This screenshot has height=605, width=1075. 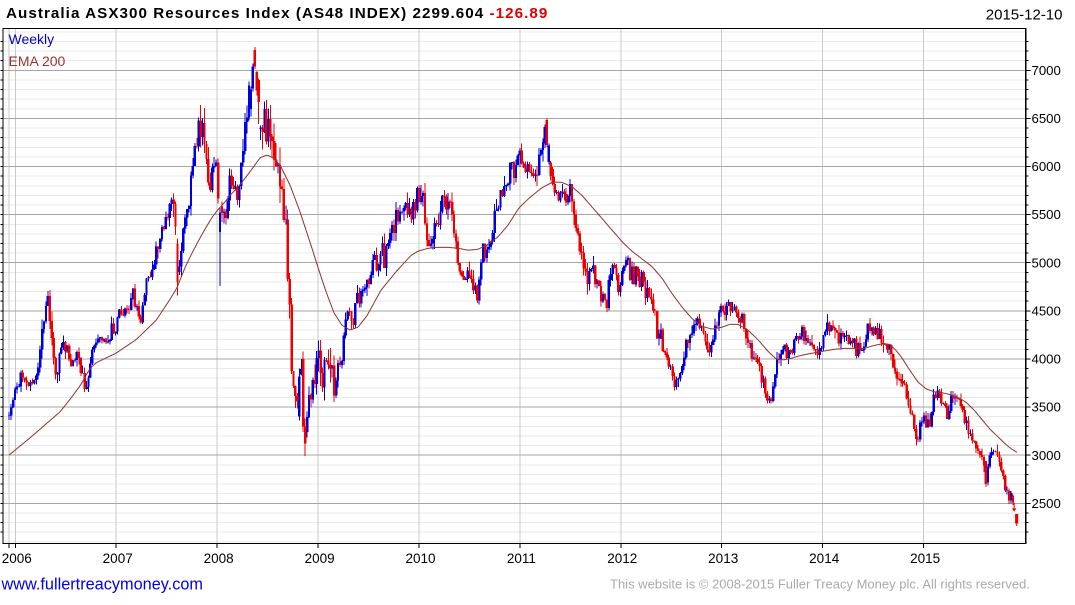 I want to click on svg-text: 6500, so click(x=1046, y=118).